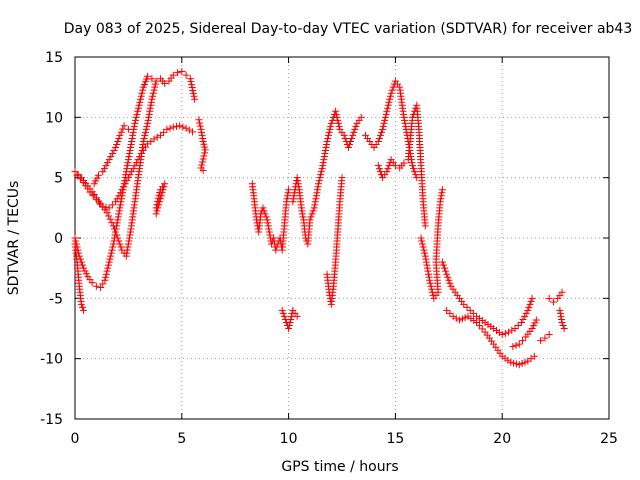 This screenshot has width=640, height=480. Describe the element at coordinates (135, 163) in the screenshot. I see `series-track-a` at that location.